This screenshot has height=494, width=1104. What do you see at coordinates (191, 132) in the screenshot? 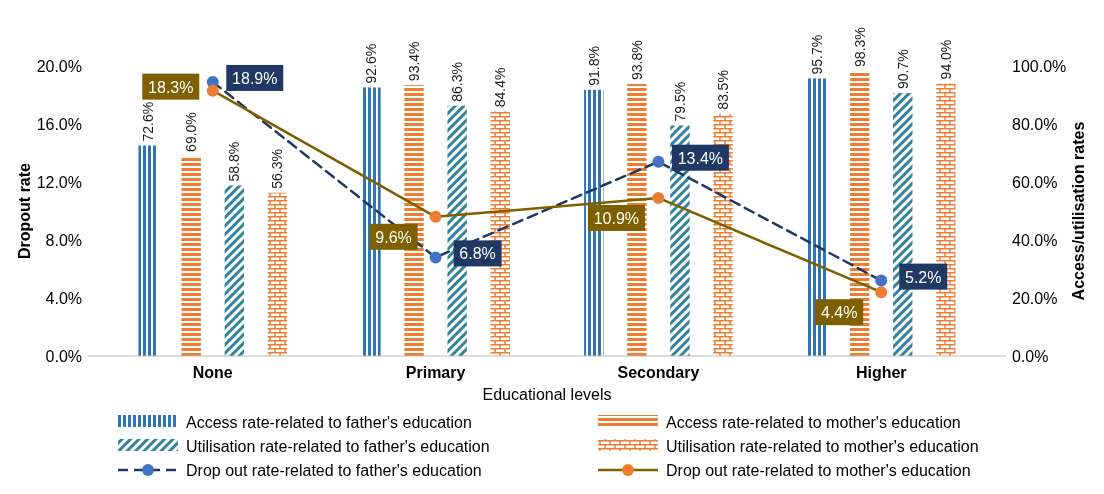
I see `data-label: 69.0%` at bounding box center [191, 132].